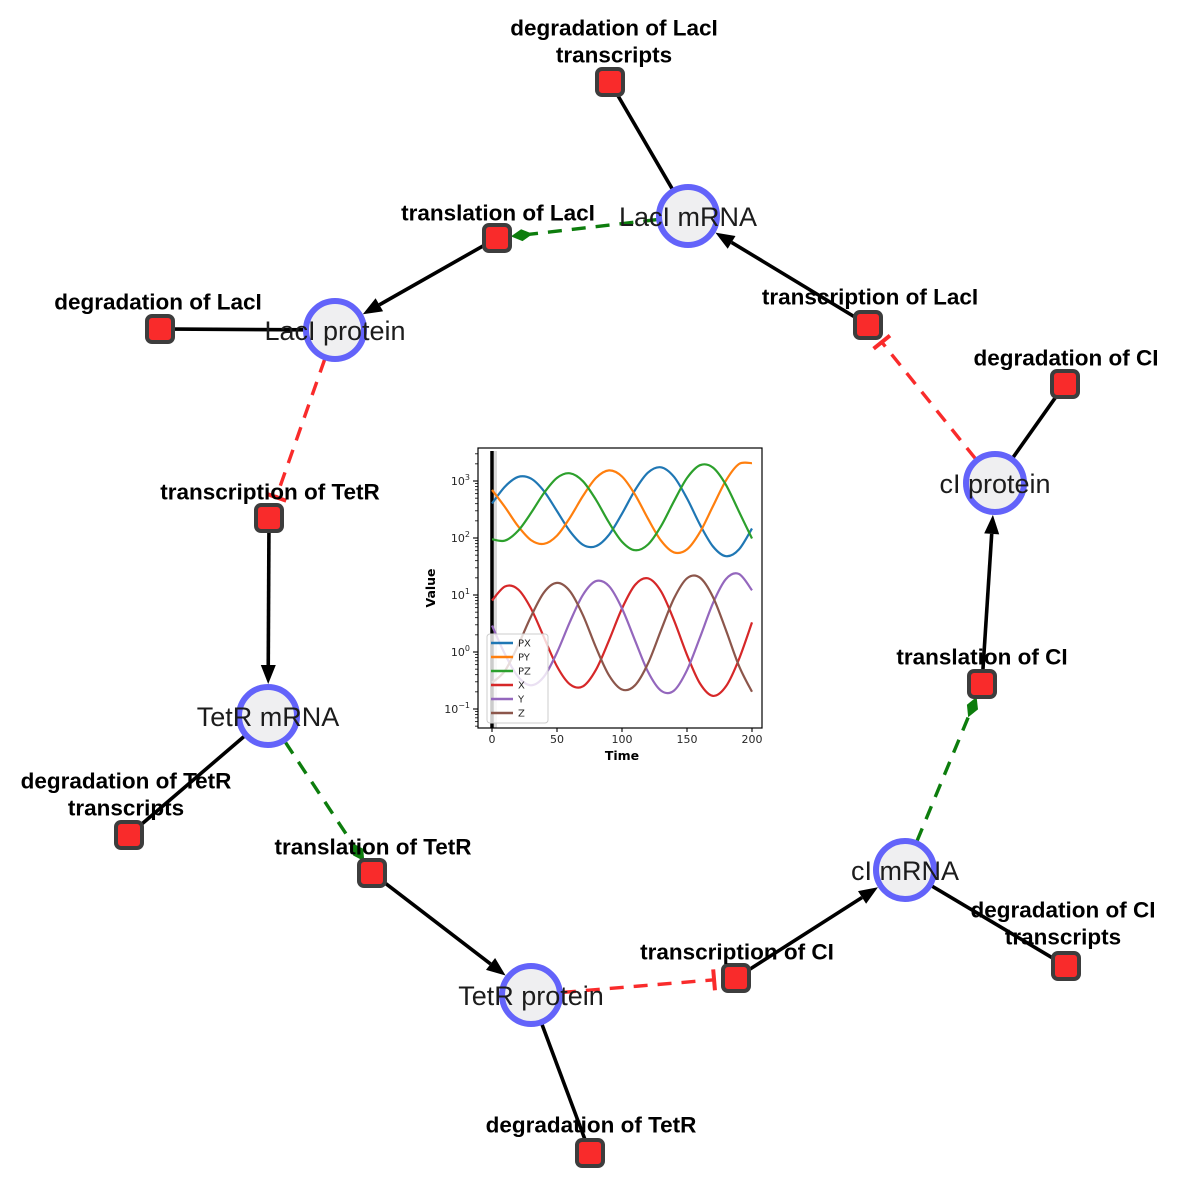 The height and width of the screenshot is (1200, 1189). What do you see at coordinates (614, 55) in the screenshot?
I see `reaction-label-degradation_laci_transcripts: transcripts` at bounding box center [614, 55].